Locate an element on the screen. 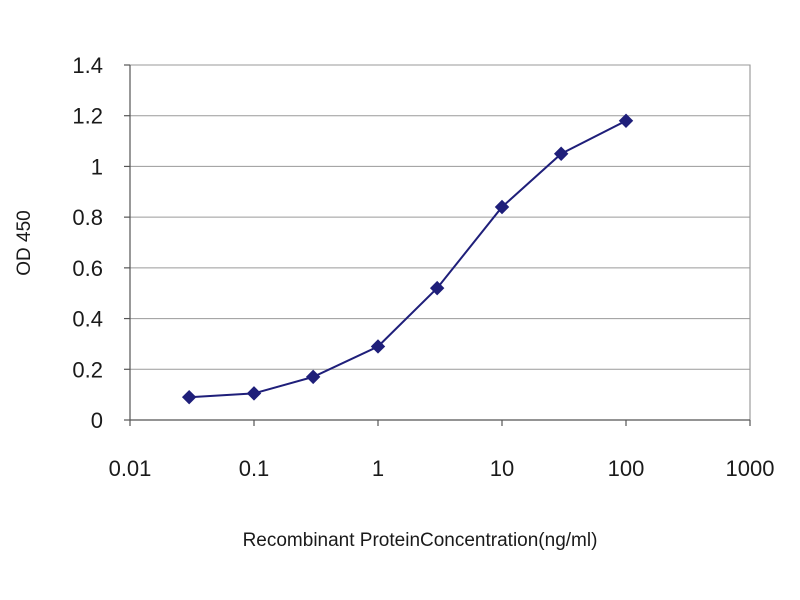 The width and height of the screenshot is (800, 600). y-tick-label: 1.2 is located at coordinates (87, 116).